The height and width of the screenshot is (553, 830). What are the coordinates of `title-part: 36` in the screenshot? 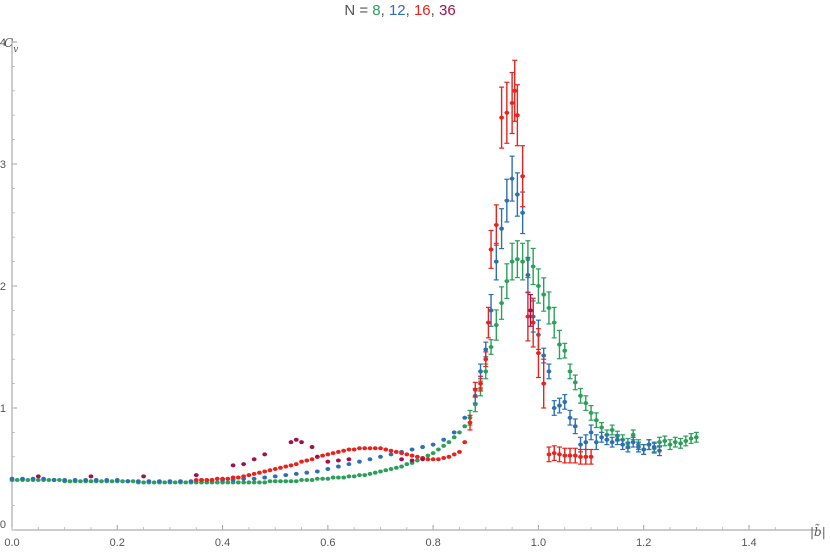 It's located at (447, 10).